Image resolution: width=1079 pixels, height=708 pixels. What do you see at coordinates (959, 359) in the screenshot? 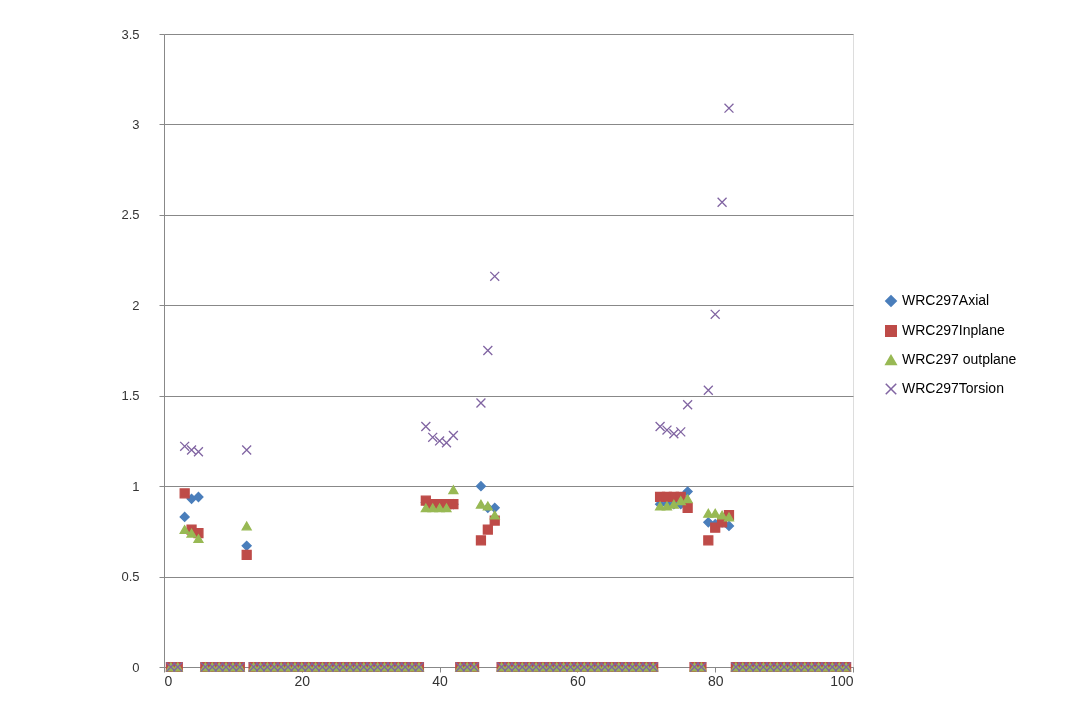
I see `legend-label: WRC297 outplane` at bounding box center [959, 359].